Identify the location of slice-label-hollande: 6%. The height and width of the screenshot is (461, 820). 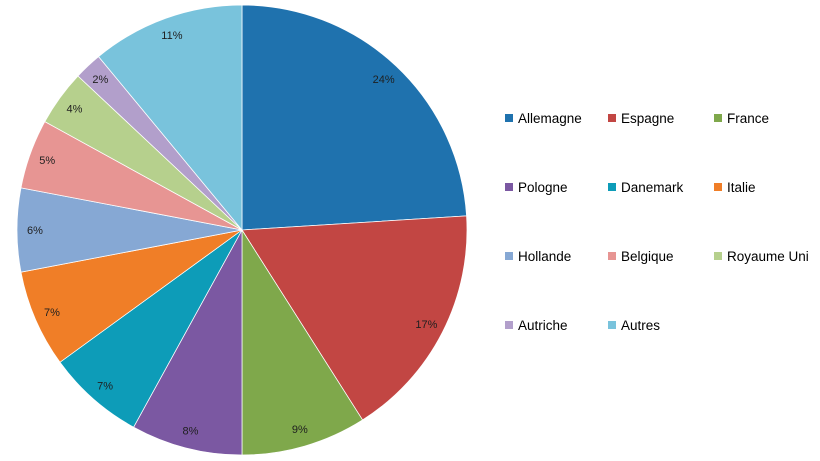
(35, 231).